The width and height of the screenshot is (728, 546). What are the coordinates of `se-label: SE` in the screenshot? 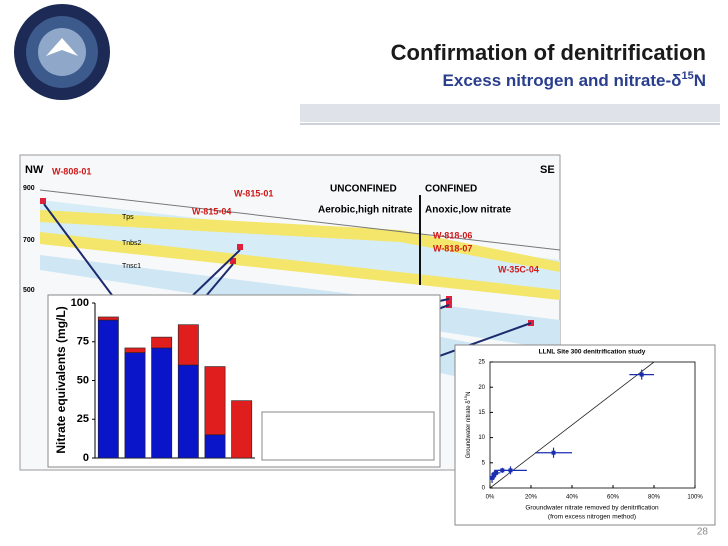 It's located at (547, 170).